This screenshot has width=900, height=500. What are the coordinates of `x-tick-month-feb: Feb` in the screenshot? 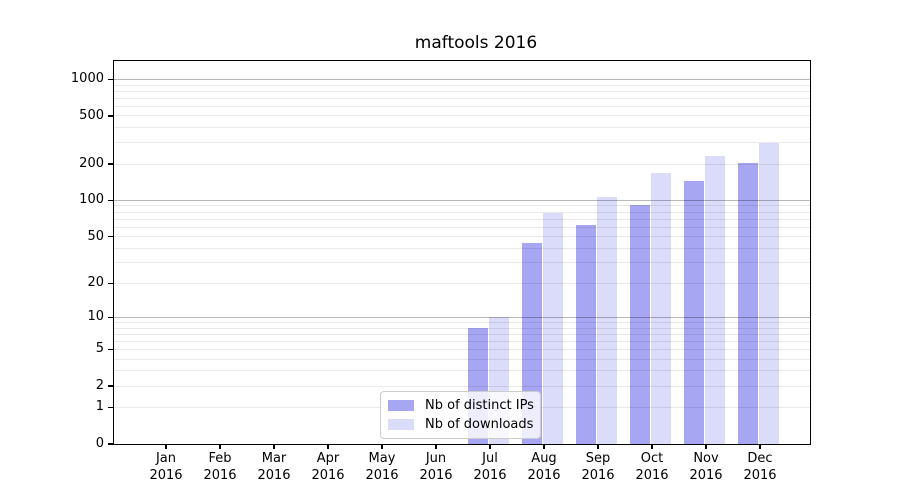 It's located at (220, 458).